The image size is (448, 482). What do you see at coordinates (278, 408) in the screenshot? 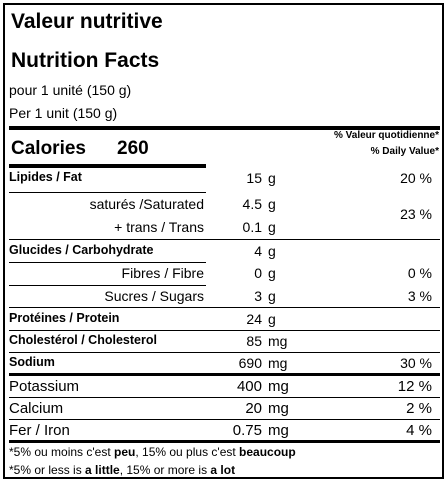
I see `calcium-unit: mg` at bounding box center [278, 408].